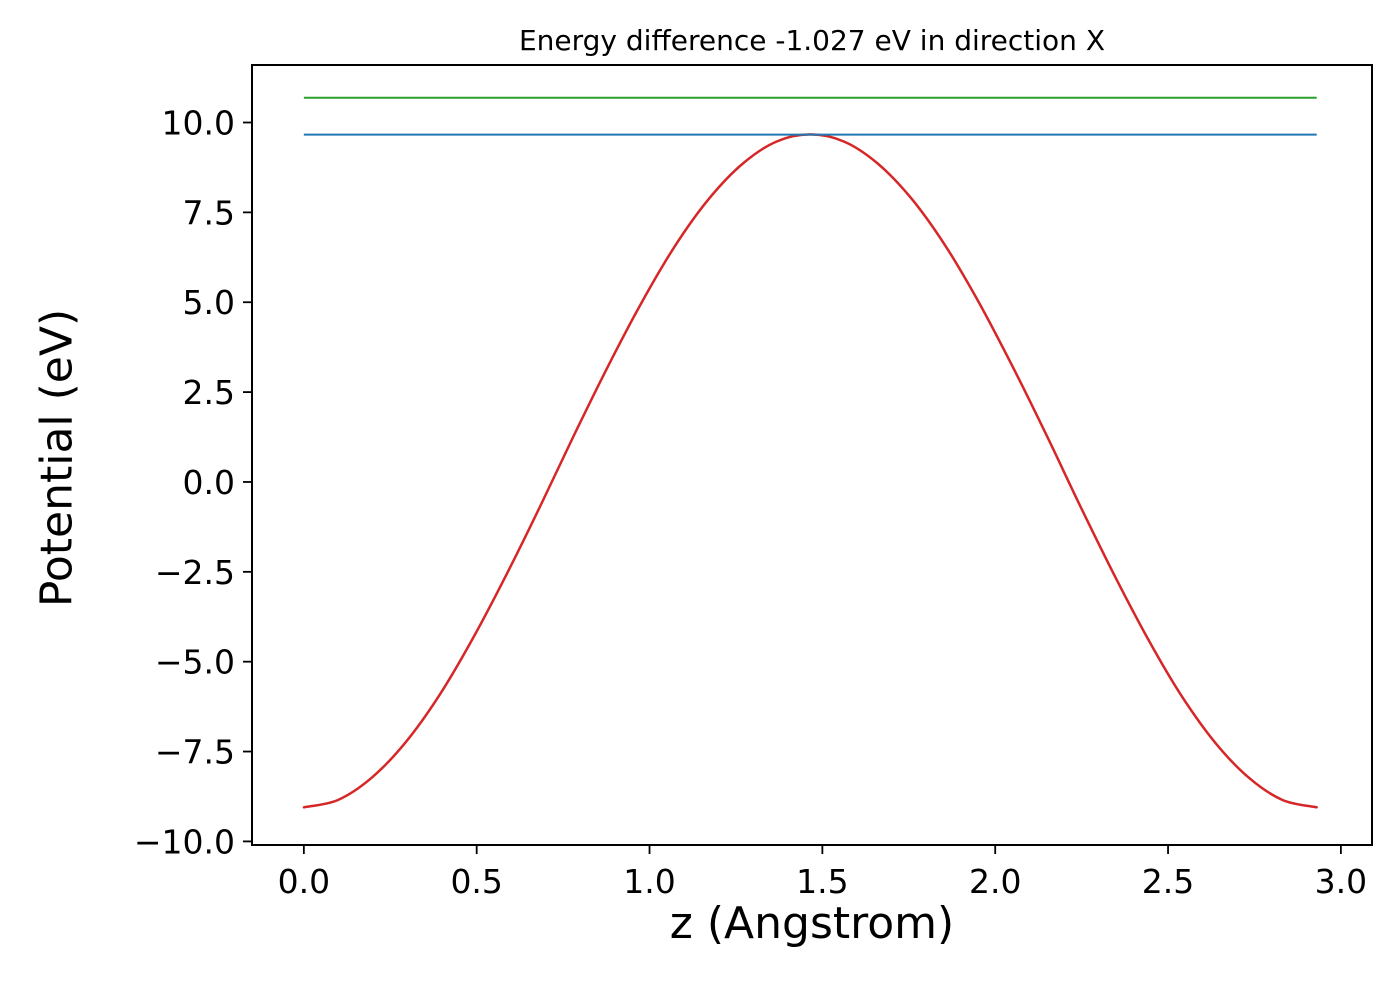  I want to click on x-tick-label: 3.0, so click(1341, 881).